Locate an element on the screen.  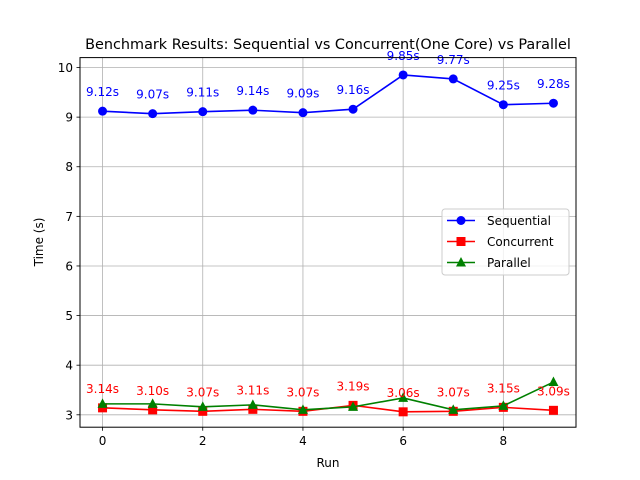
legend-item-sequential: Sequential is located at coordinates (499, 221).